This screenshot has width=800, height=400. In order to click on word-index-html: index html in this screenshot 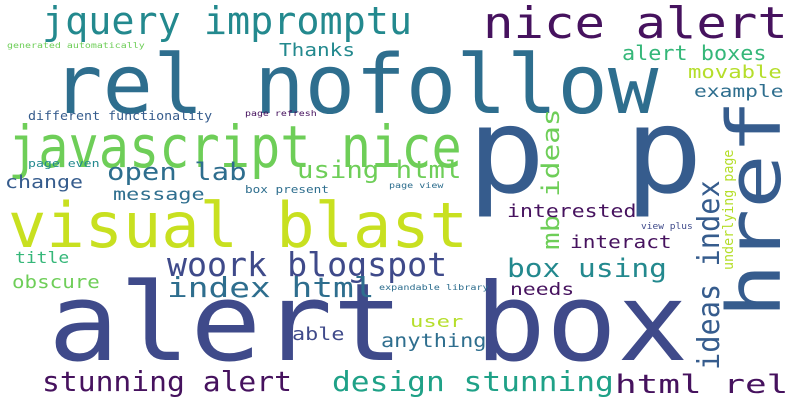, I will do `click(271, 287)`.